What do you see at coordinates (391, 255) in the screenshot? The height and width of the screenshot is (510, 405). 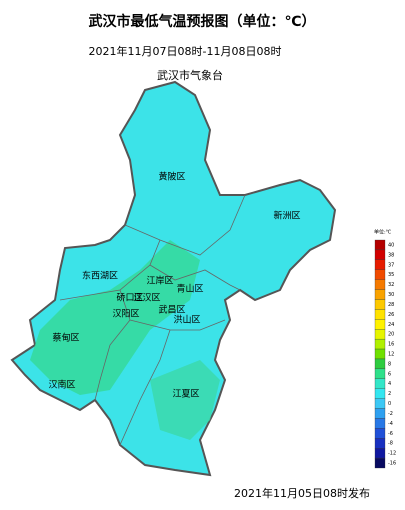 I see `legend-label: 38` at bounding box center [391, 255].